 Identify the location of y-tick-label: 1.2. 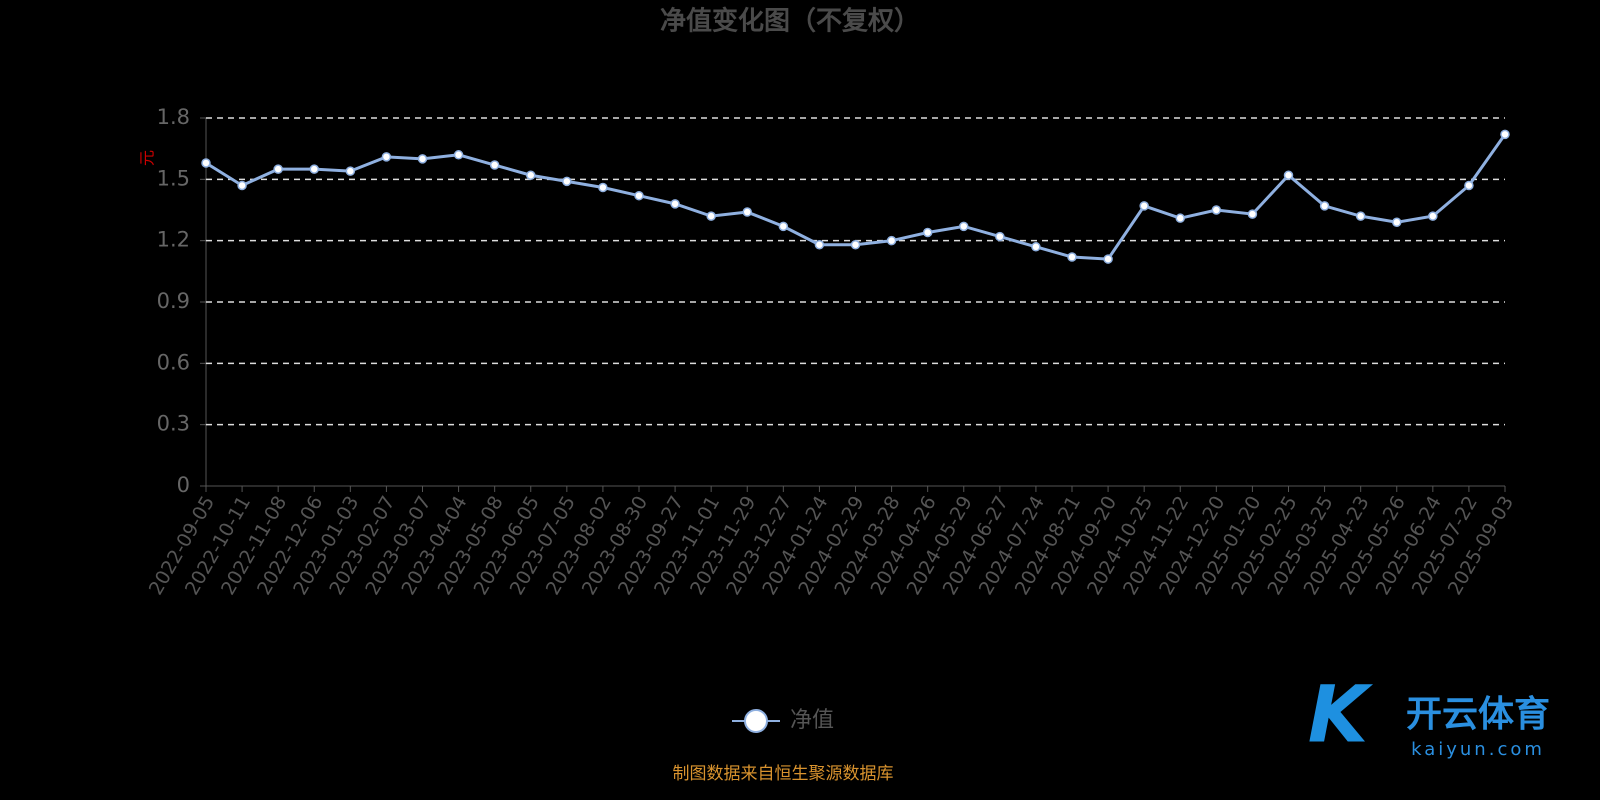
(173, 240).